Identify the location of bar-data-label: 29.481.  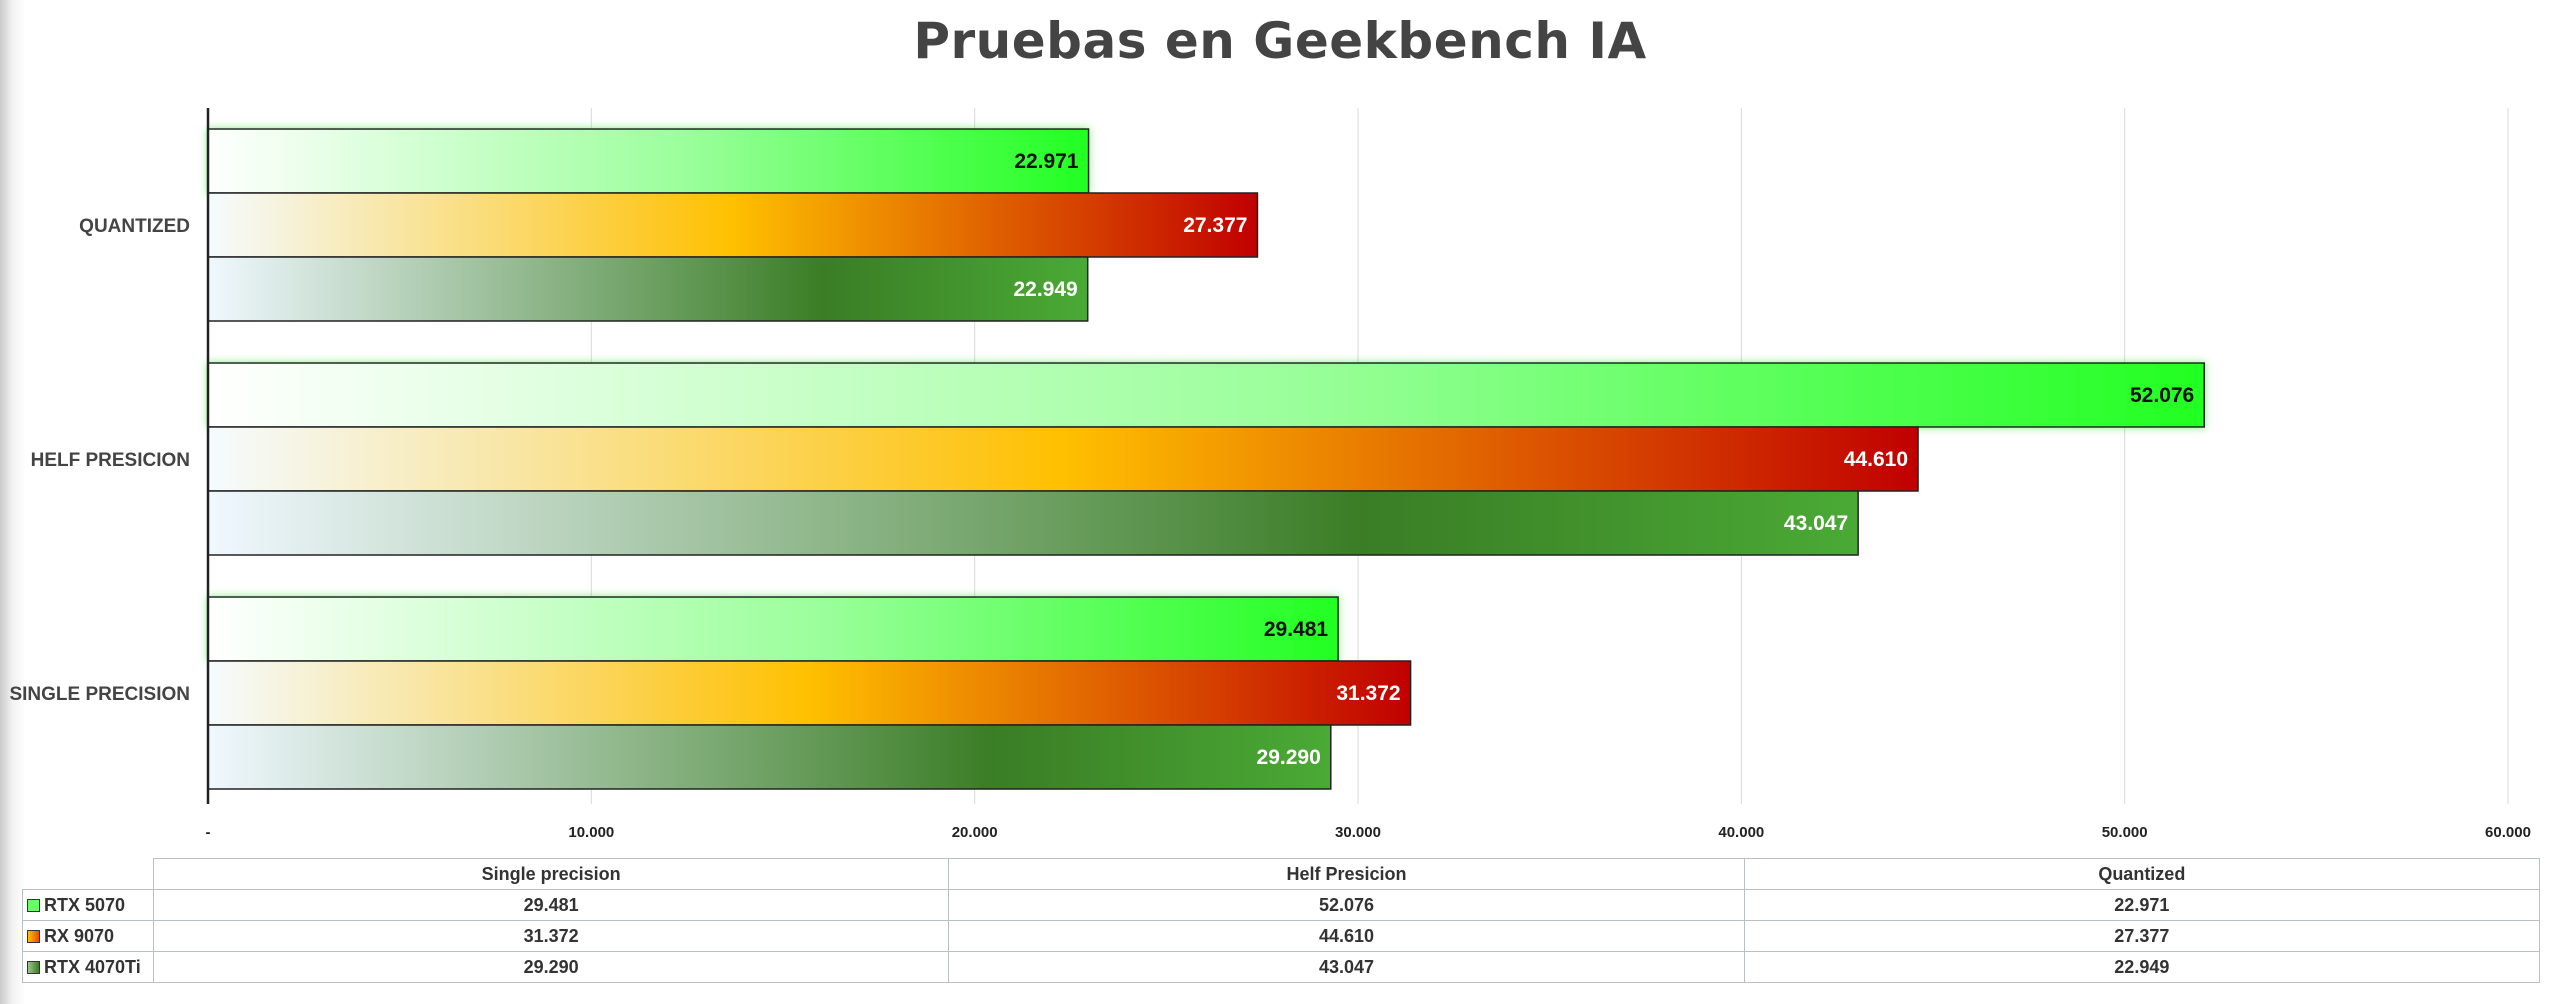
(1296, 629).